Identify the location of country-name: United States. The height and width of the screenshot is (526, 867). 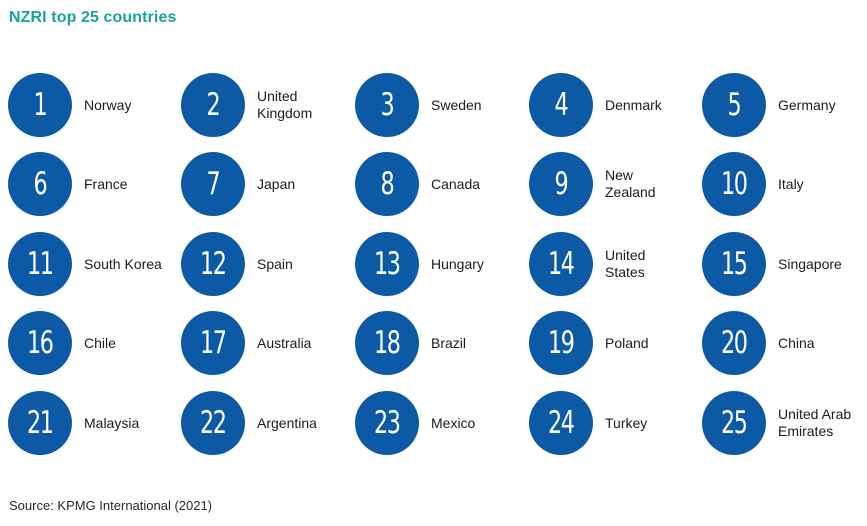
(625, 263).